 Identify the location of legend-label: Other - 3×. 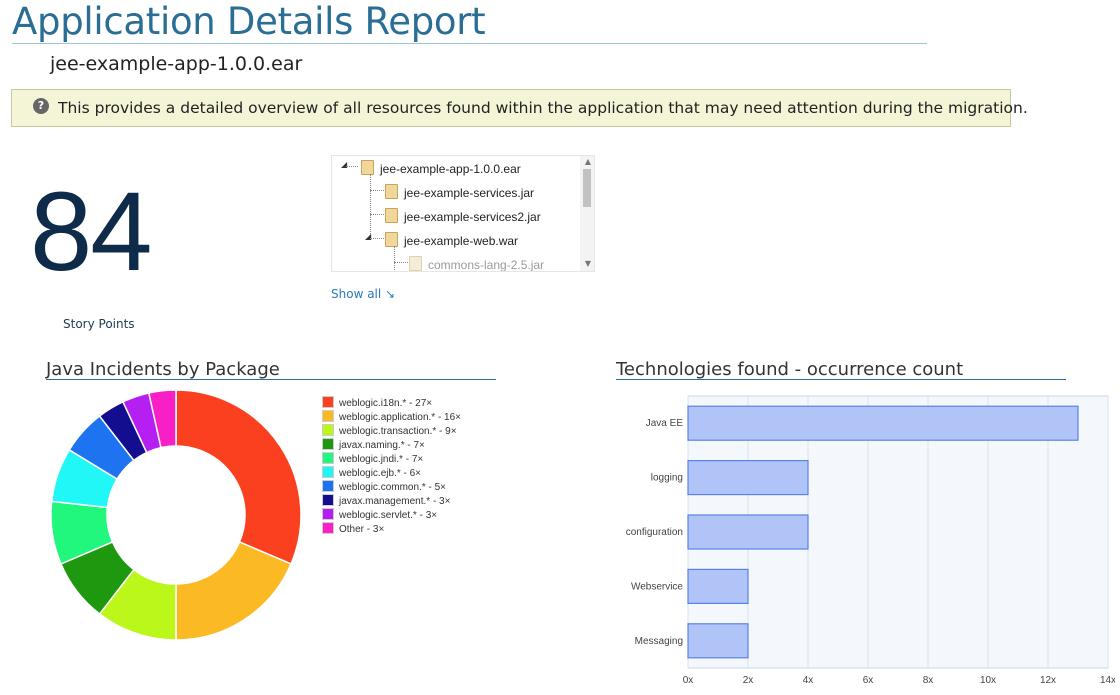
(362, 529).